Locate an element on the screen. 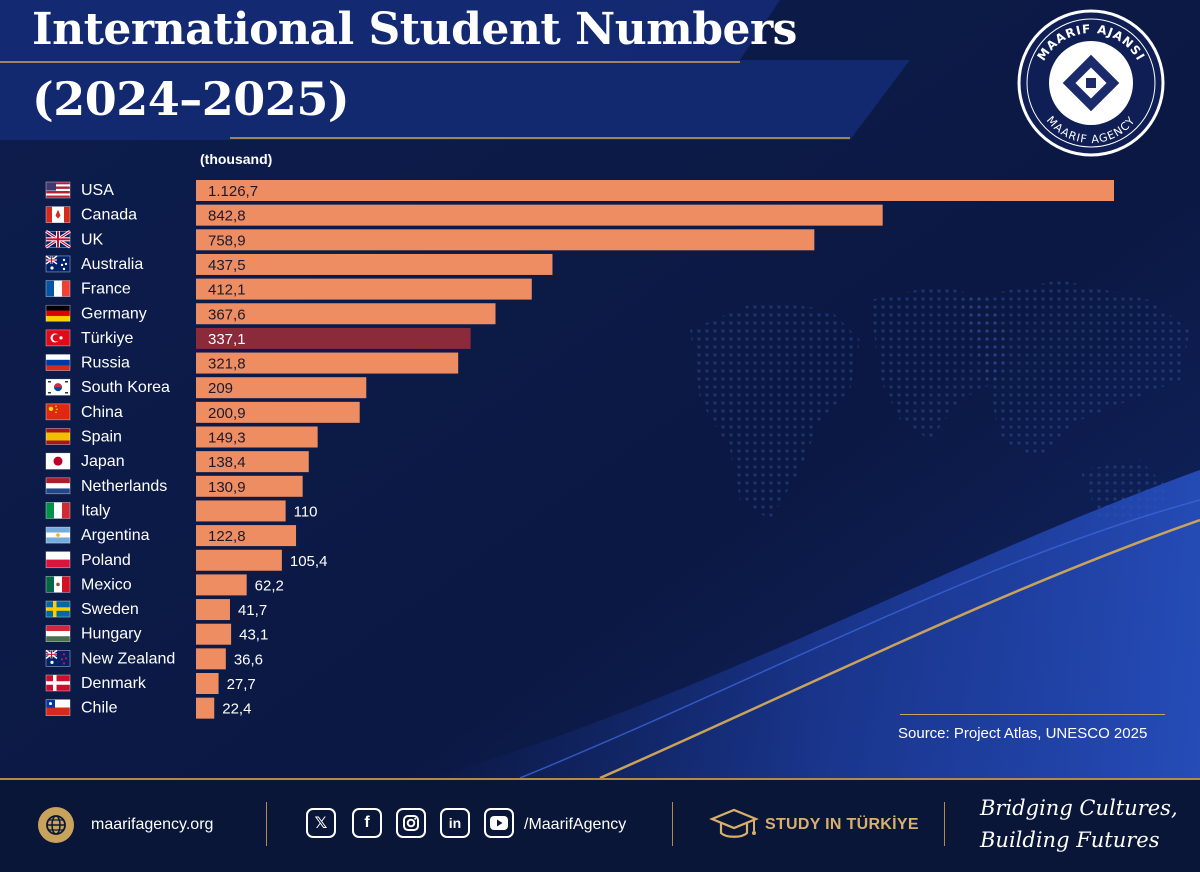 The width and height of the screenshot is (1200, 872). category-label: USA is located at coordinates (97, 190).